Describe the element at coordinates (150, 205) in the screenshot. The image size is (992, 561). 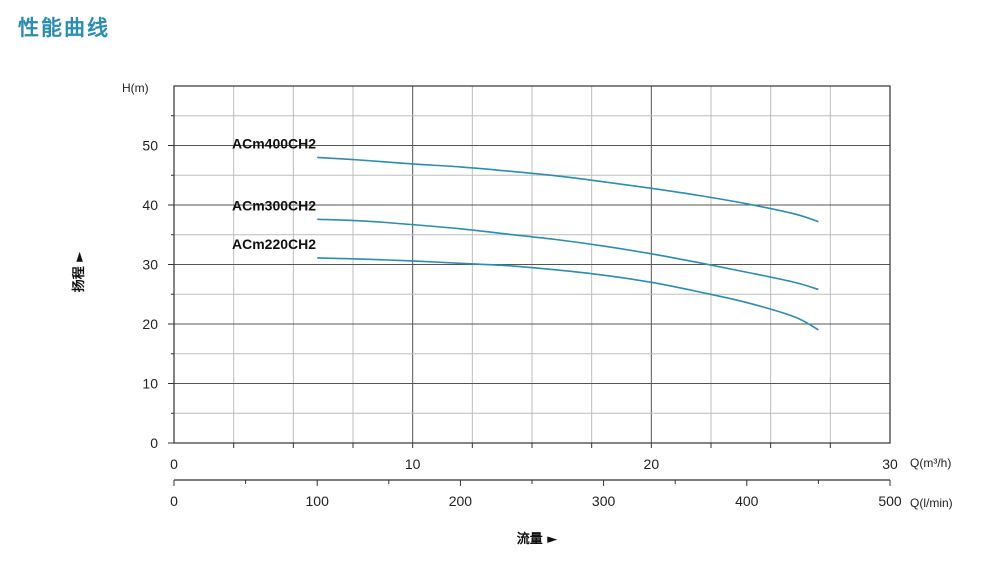
I see `y-tick-label: 40` at that location.